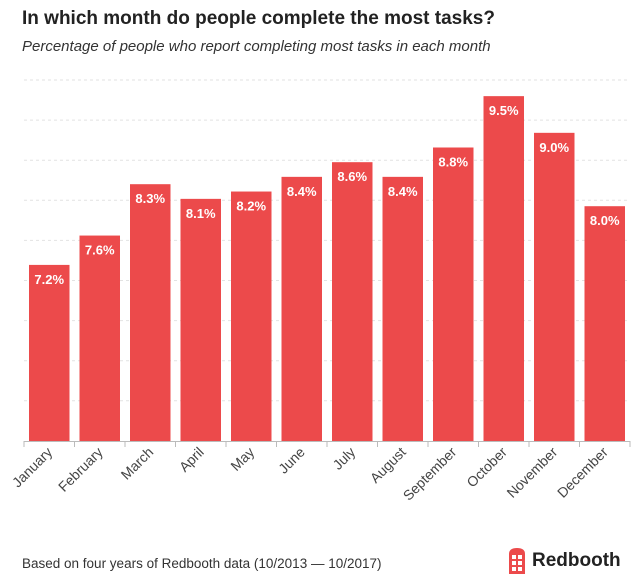 The width and height of the screenshot is (640, 586). Describe the element at coordinates (291, 460) in the screenshot. I see `x-tick-label: June` at that location.